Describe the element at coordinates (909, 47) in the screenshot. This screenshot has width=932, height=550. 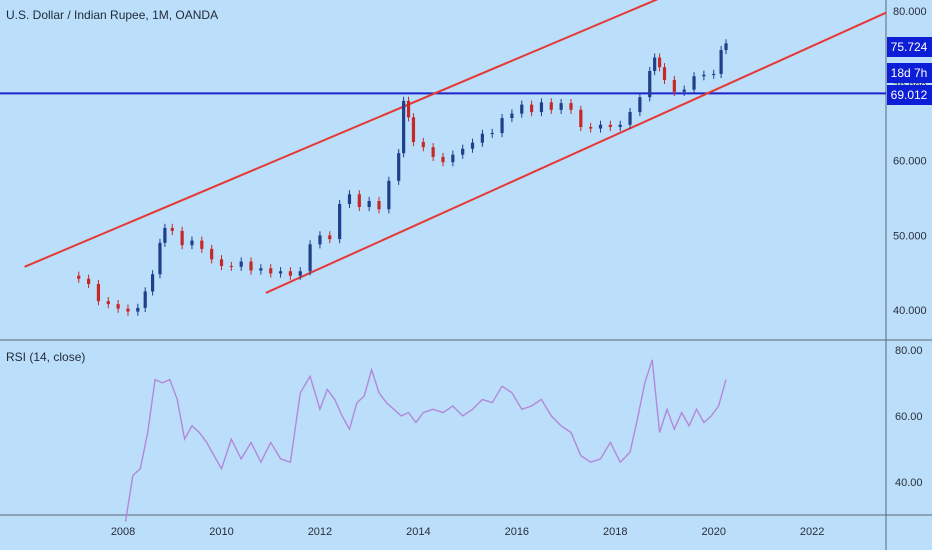
I see `last-price-badge: 75.724` at that location.